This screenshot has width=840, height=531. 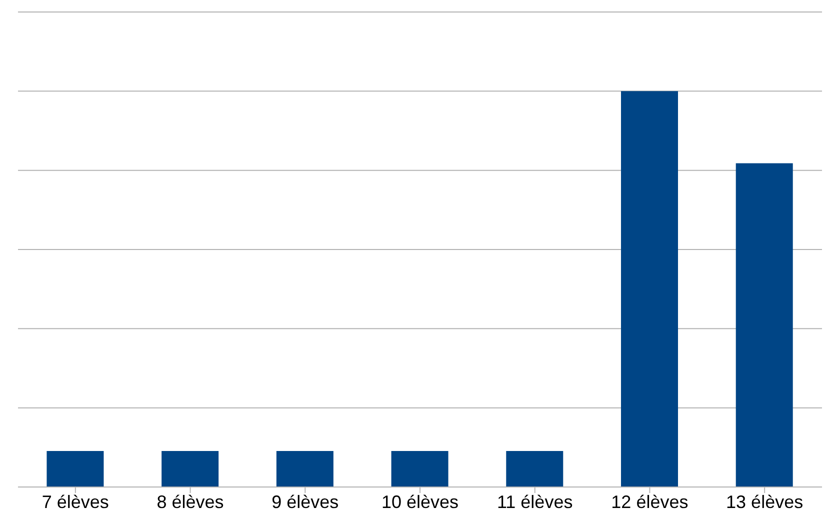 I want to click on x-tick-label: 9 élèves, so click(x=305, y=502).